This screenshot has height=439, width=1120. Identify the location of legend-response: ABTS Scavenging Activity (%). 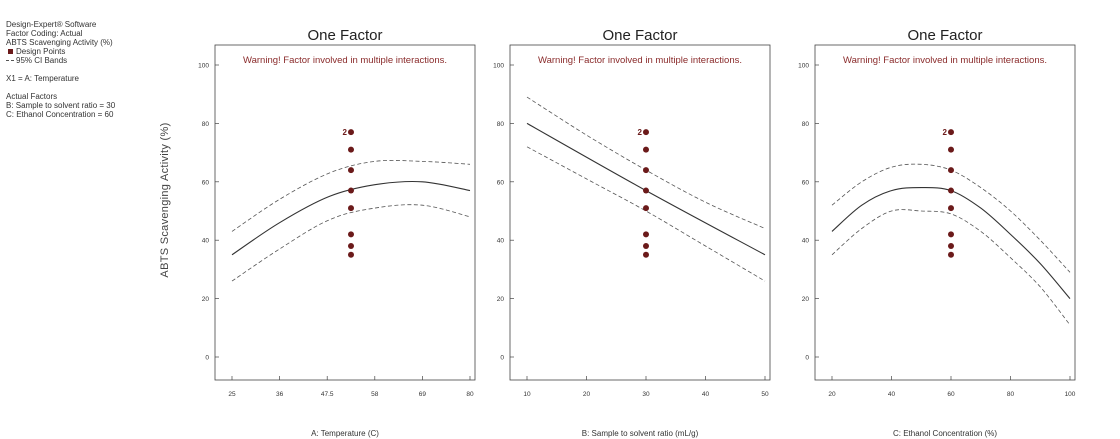
(59, 42).